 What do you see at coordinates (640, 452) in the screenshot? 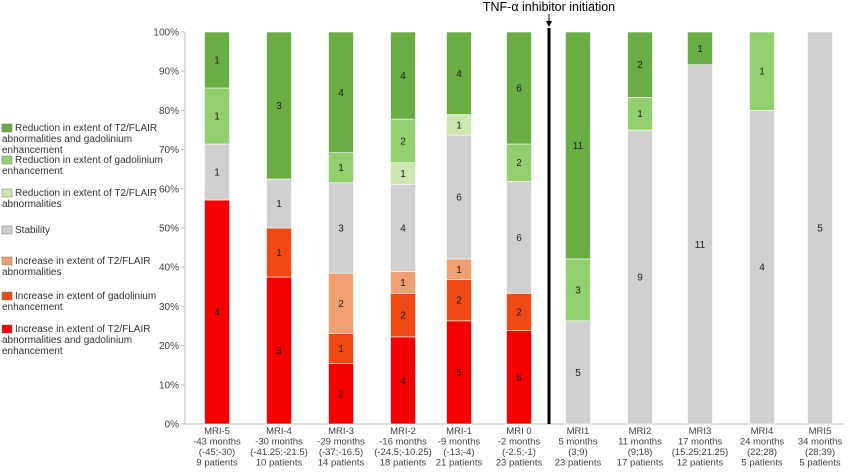
I see `x-tick-label: (9;18)` at bounding box center [640, 452].